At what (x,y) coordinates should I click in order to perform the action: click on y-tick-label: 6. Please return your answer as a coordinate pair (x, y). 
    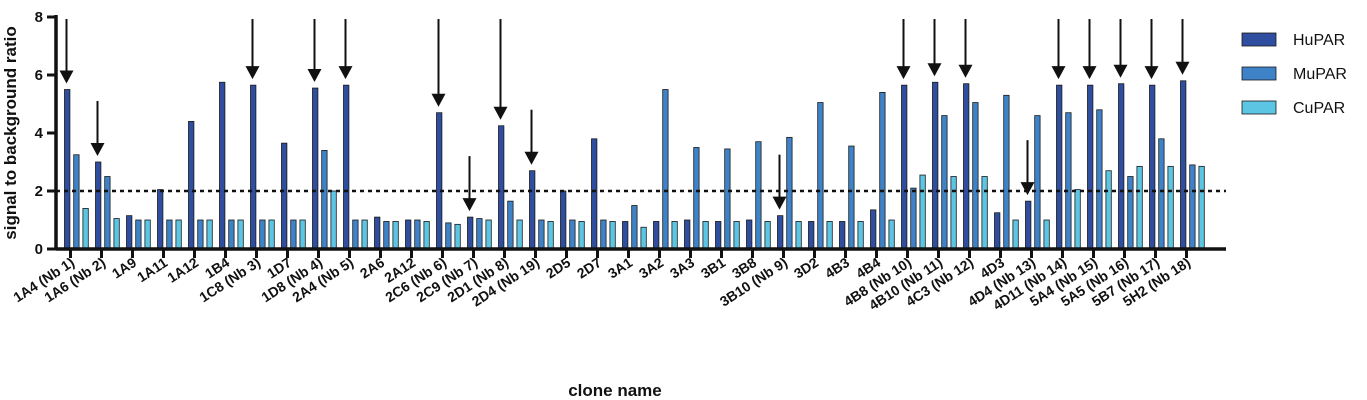
    Looking at the image, I should click on (39, 75).